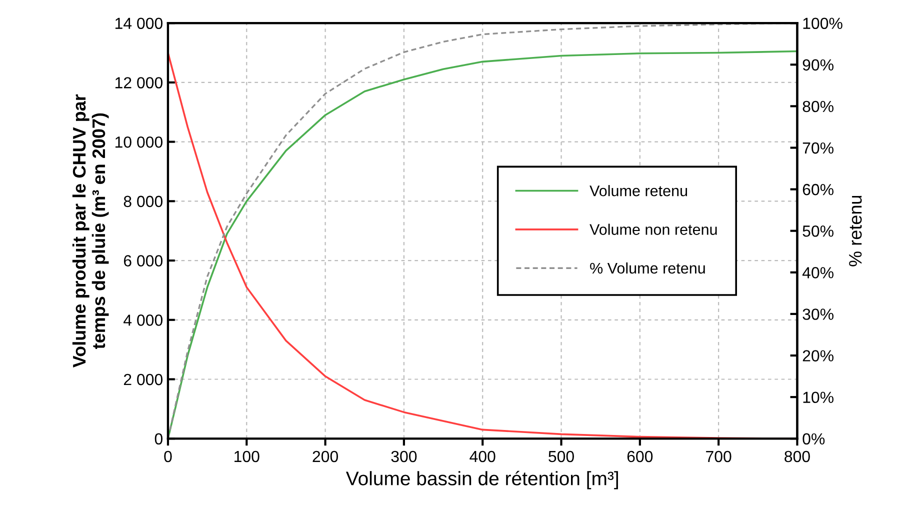 Image resolution: width=908 pixels, height=513 pixels. Describe the element at coordinates (818, 314) in the screenshot. I see `y2-tick-label: 30%` at that location.